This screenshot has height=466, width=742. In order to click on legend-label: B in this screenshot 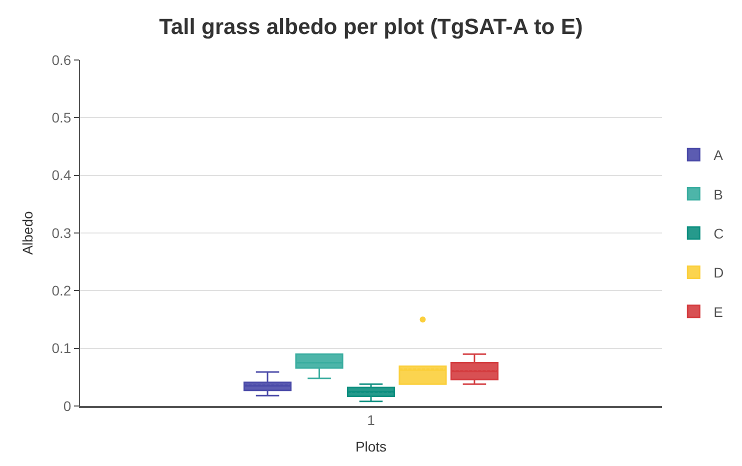, I will do `click(718, 194)`.